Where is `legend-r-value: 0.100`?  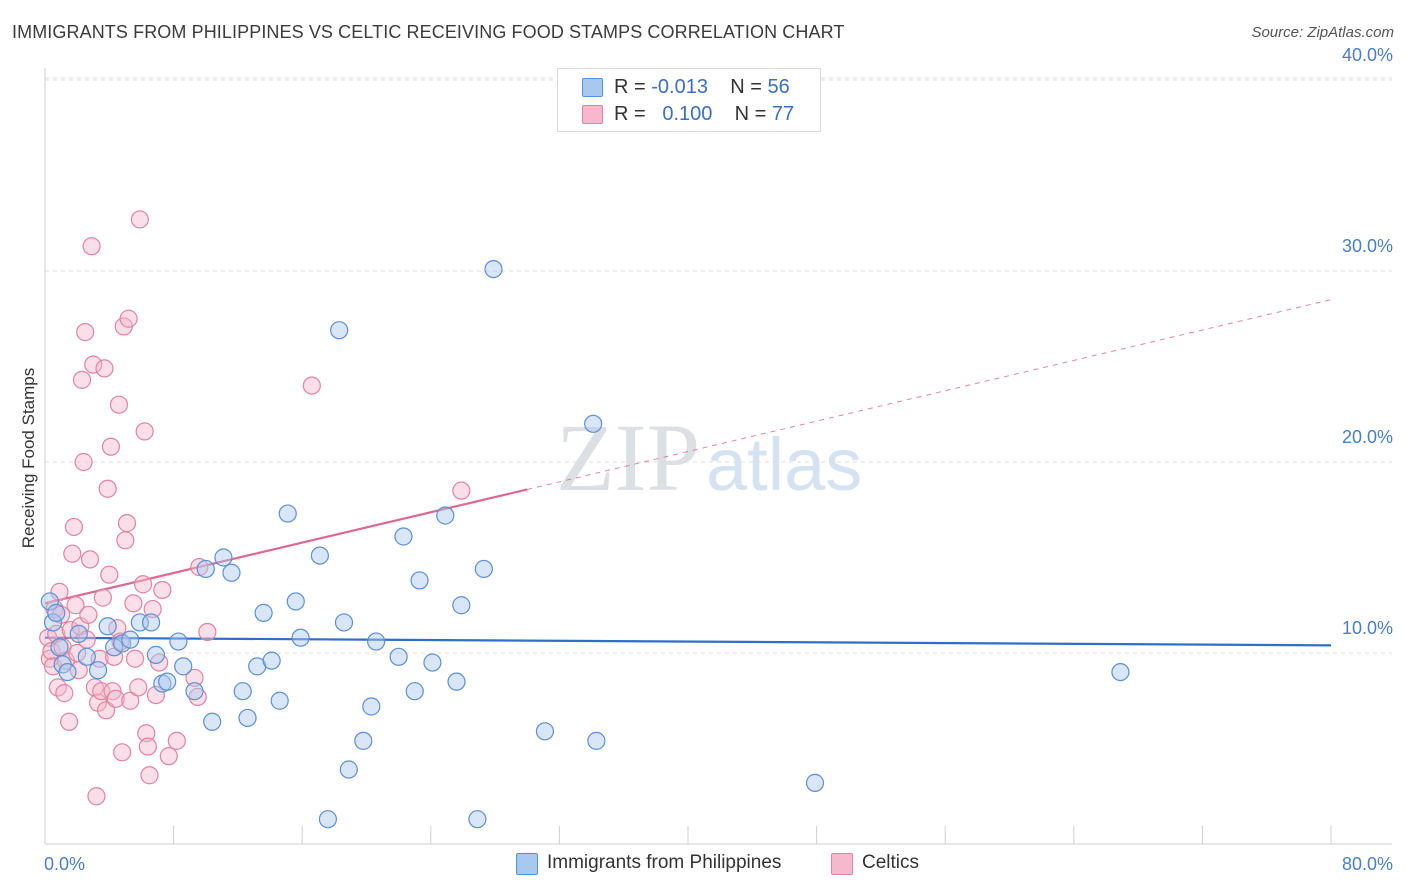
legend-r-value: 0.100 is located at coordinates (687, 114).